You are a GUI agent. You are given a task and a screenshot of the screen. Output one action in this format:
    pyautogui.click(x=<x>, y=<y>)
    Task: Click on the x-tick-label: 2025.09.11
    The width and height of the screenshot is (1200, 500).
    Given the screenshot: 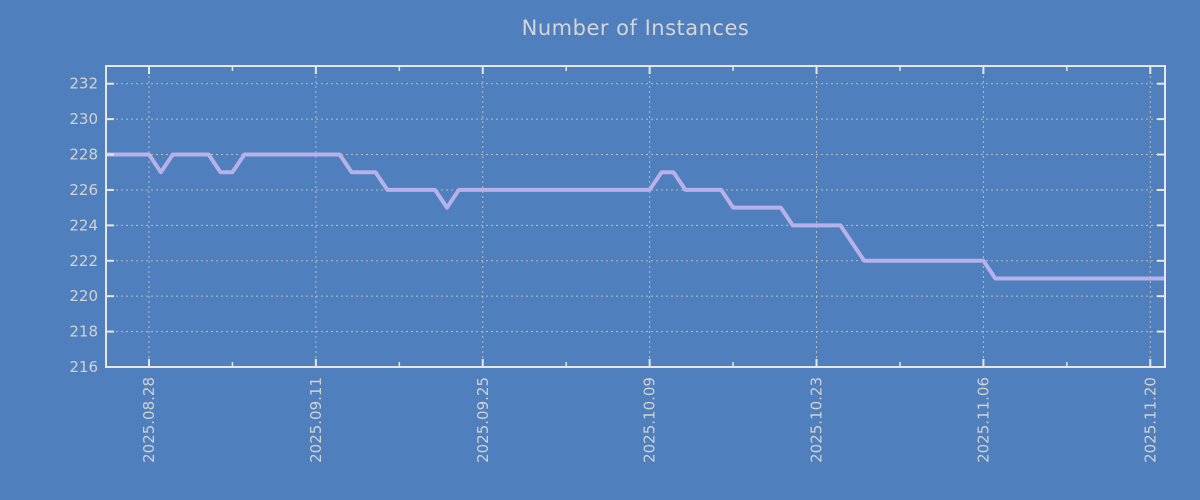 What is the action you would take?
    pyautogui.click(x=316, y=420)
    